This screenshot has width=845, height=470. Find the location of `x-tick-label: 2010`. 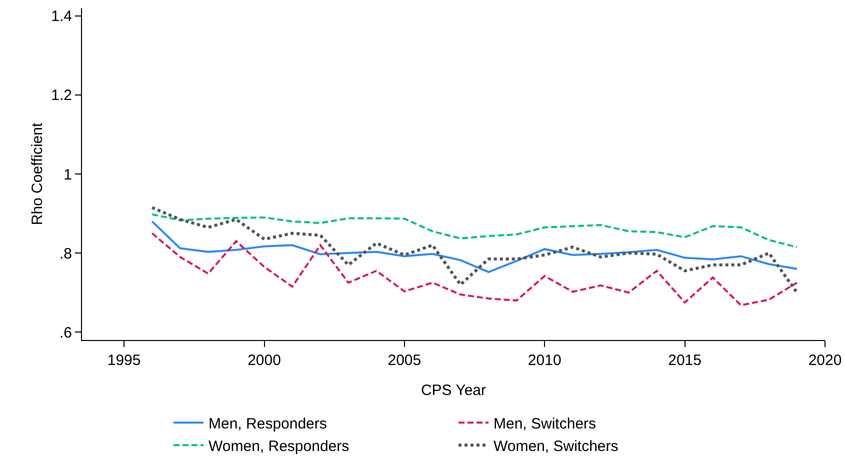

x-tick-label: 2010 is located at coordinates (545, 360).